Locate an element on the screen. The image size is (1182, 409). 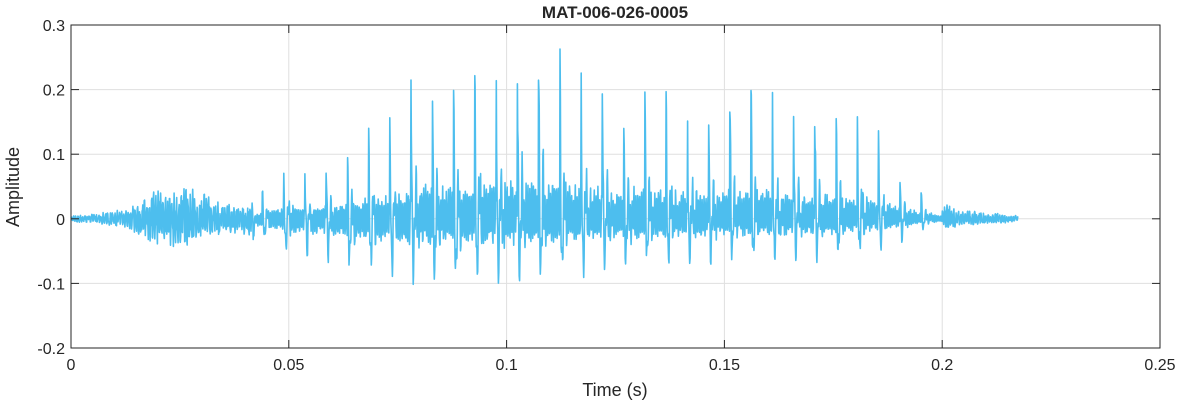
x-tick-label: 0.1 is located at coordinates (506, 365).